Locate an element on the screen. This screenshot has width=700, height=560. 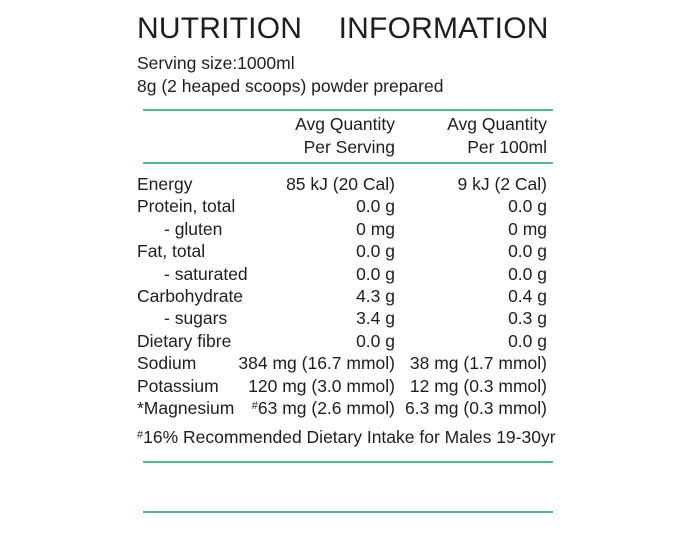
per-100ml-value: 6.3 mg (0.3 mmol) is located at coordinates (476, 407).